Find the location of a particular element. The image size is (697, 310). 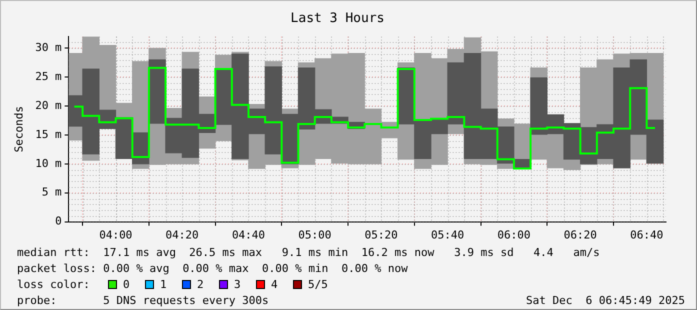

text: median rtt: 17.1 ms avg 26.5 ms max 9.1 ms min 16.2 ms now 3.9 ms sd 4.4 am/s is located at coordinates (308, 252).